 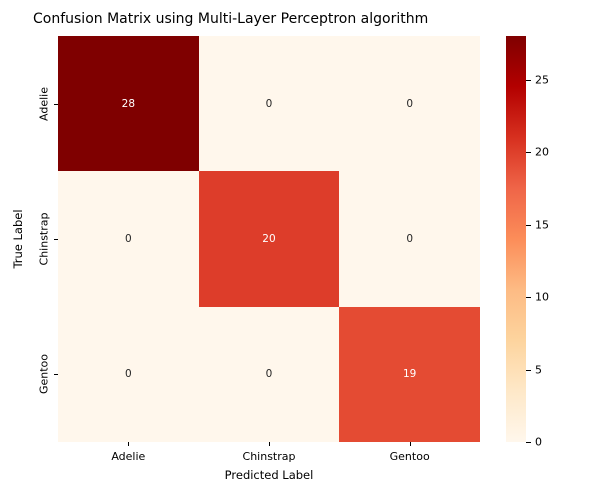 What do you see at coordinates (538, 442) in the screenshot?
I see `colorbar-tick-label: 0` at bounding box center [538, 442].